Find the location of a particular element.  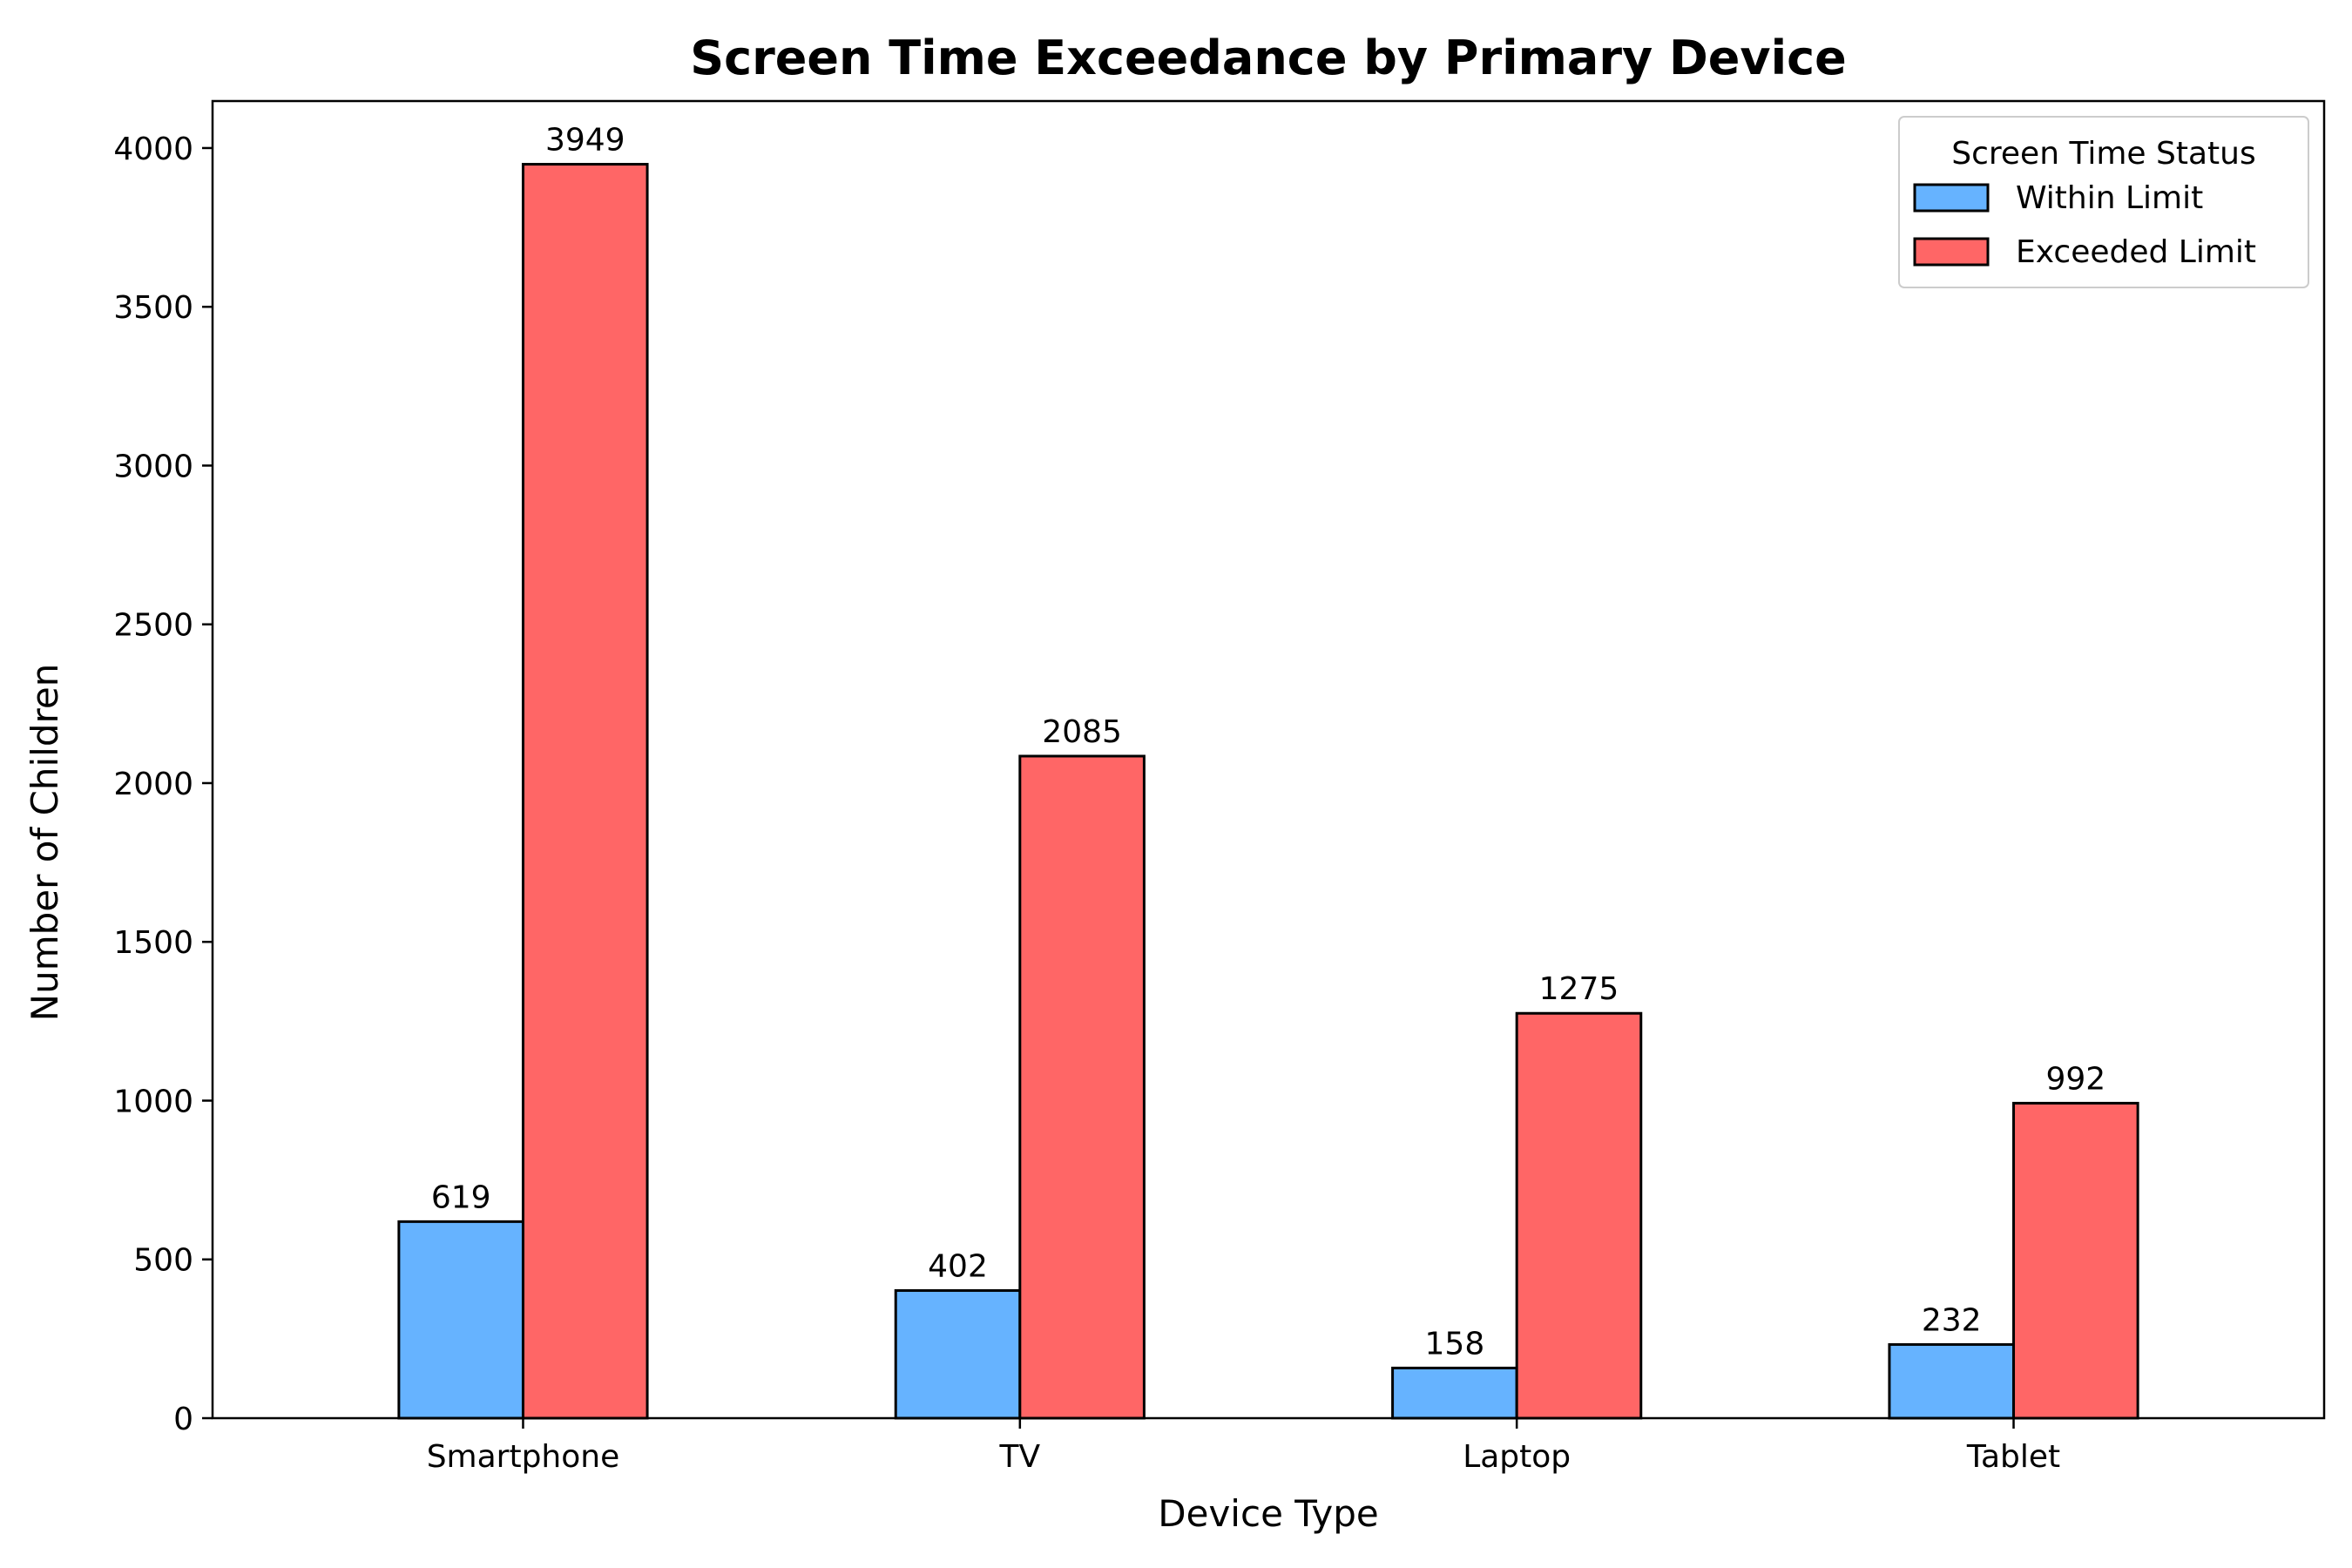

y-tick-label: 500 is located at coordinates (163, 1261).